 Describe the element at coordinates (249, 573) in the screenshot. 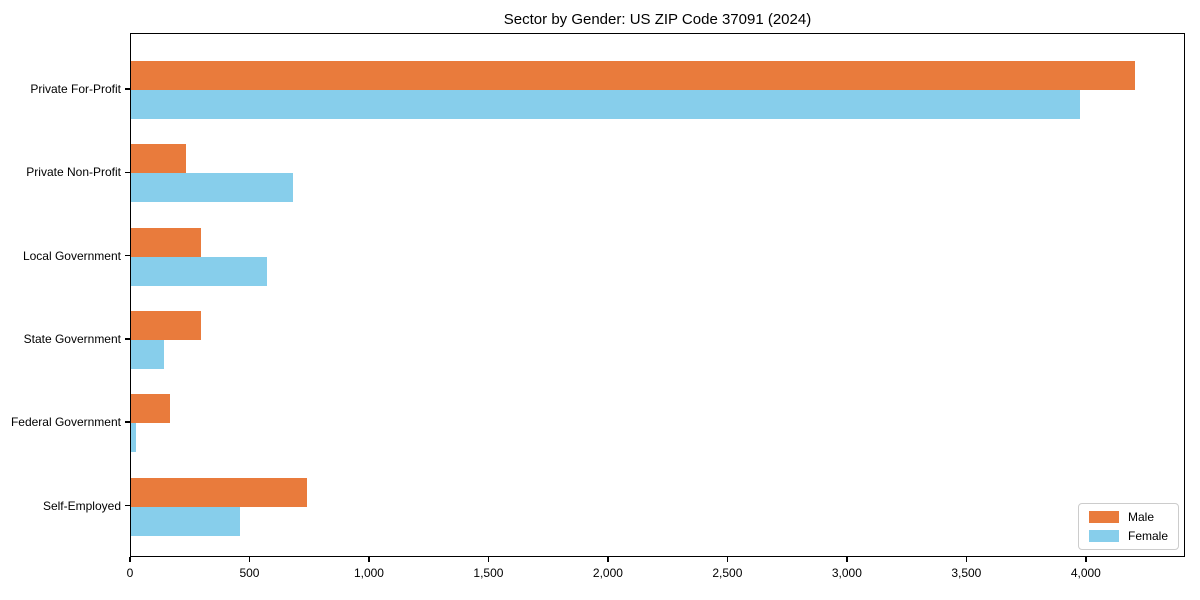

I see `x-tick-label: 500` at that location.